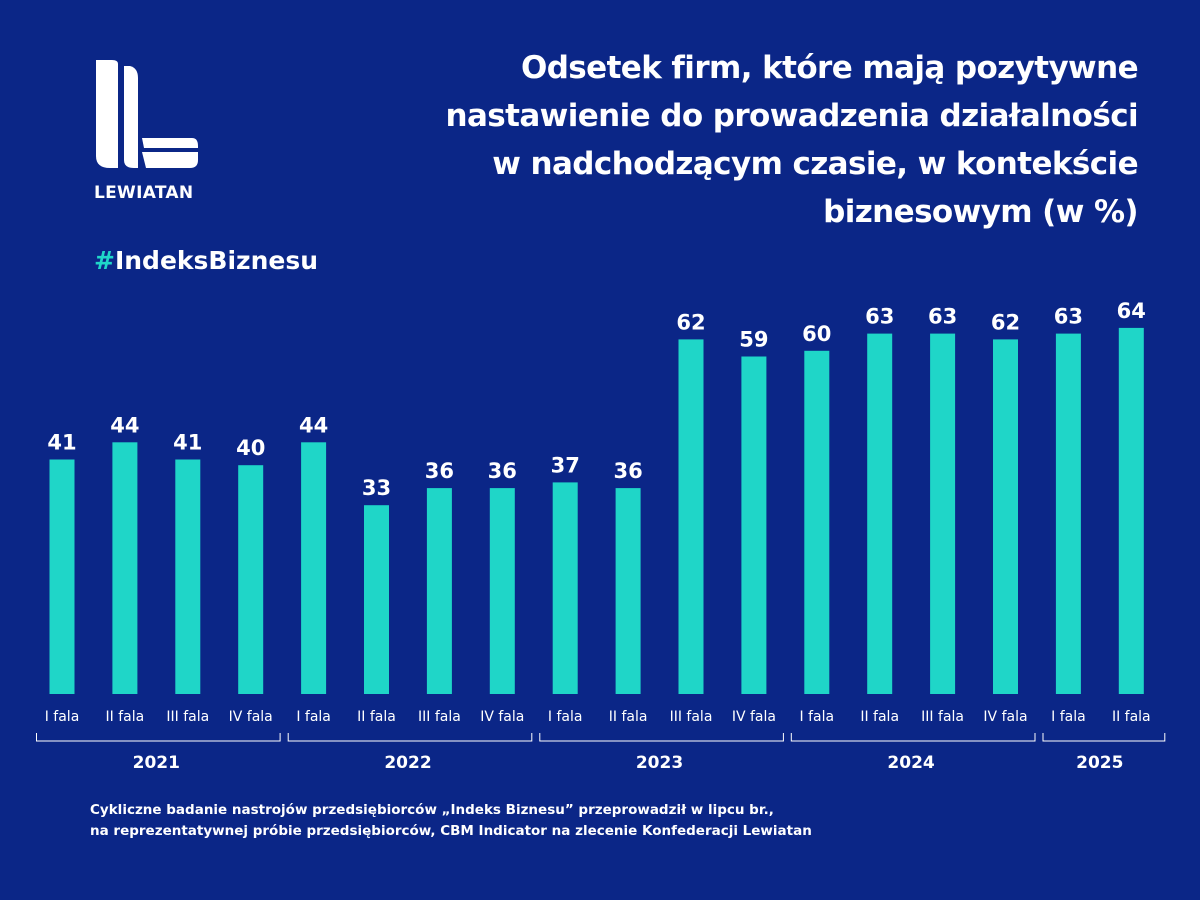 This screenshot has height=900, width=1200. Describe the element at coordinates (187, 717) in the screenshot. I see `category-label-2: III fala` at that location.